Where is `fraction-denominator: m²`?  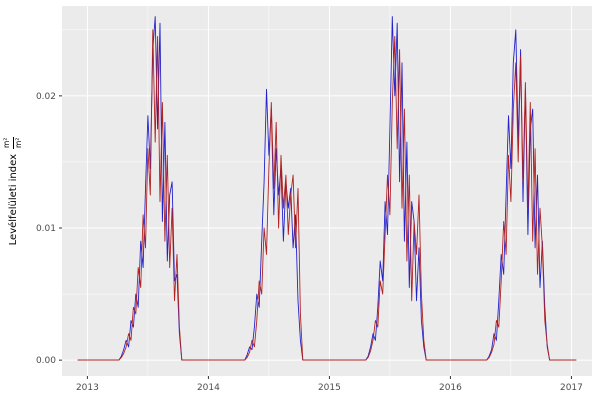 fraction-denominator: m² is located at coordinates (18, 142).